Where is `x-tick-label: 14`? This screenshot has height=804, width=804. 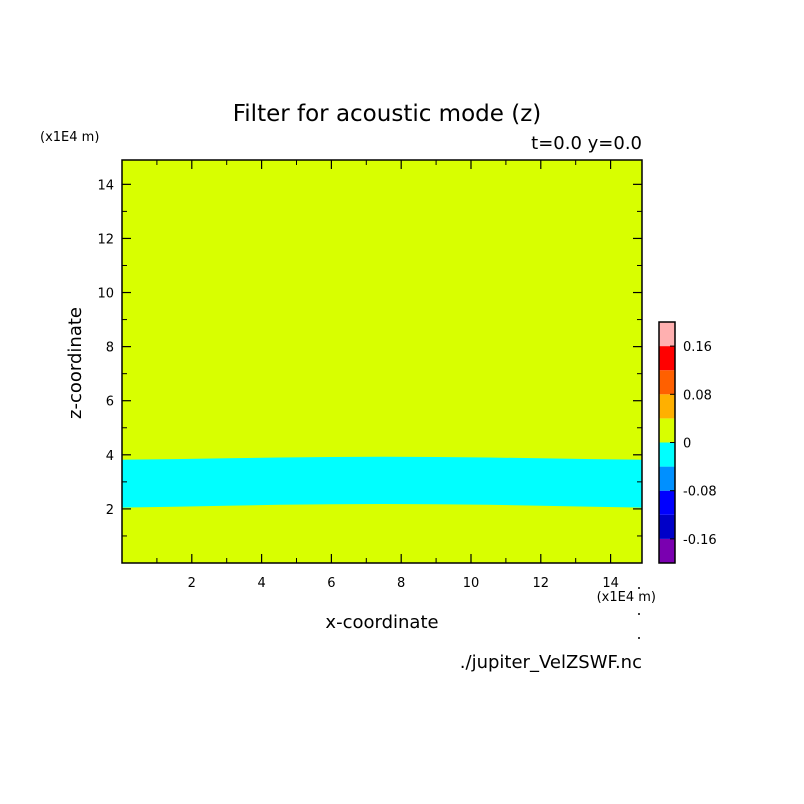
x-tick-label: 14 is located at coordinates (610, 583).